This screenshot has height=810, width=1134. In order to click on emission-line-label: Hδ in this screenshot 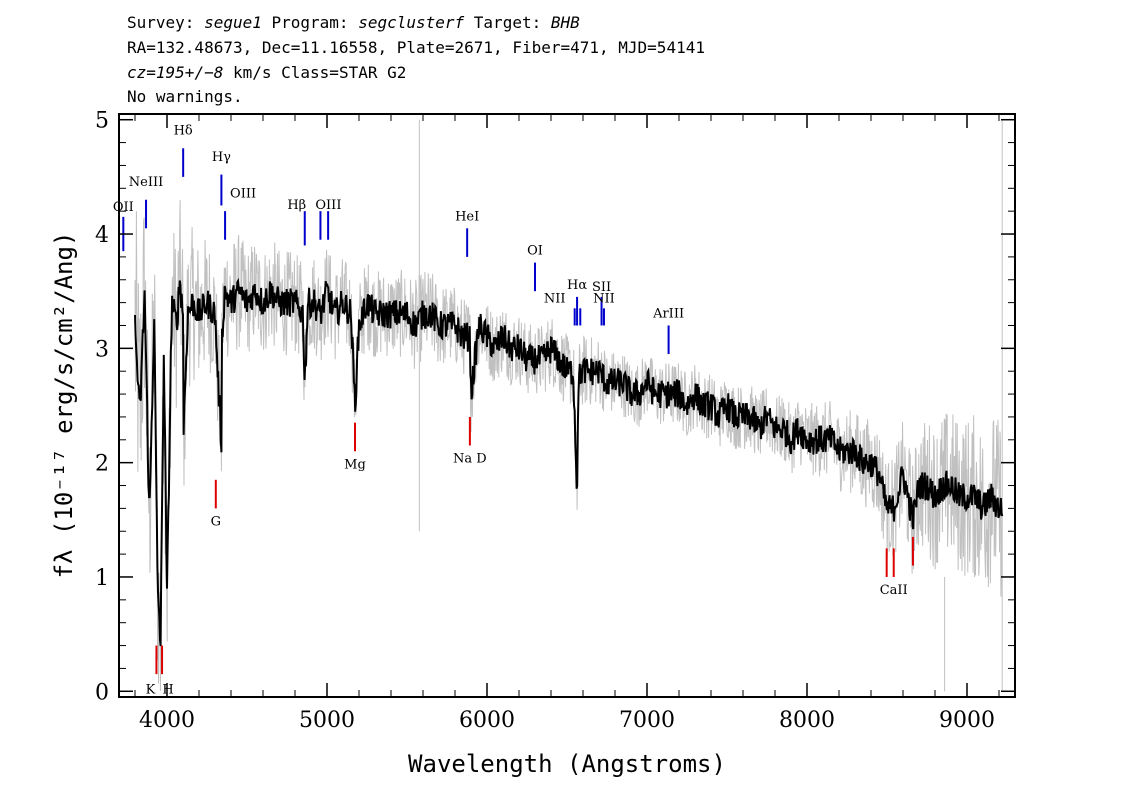, I will do `click(183, 131)`.